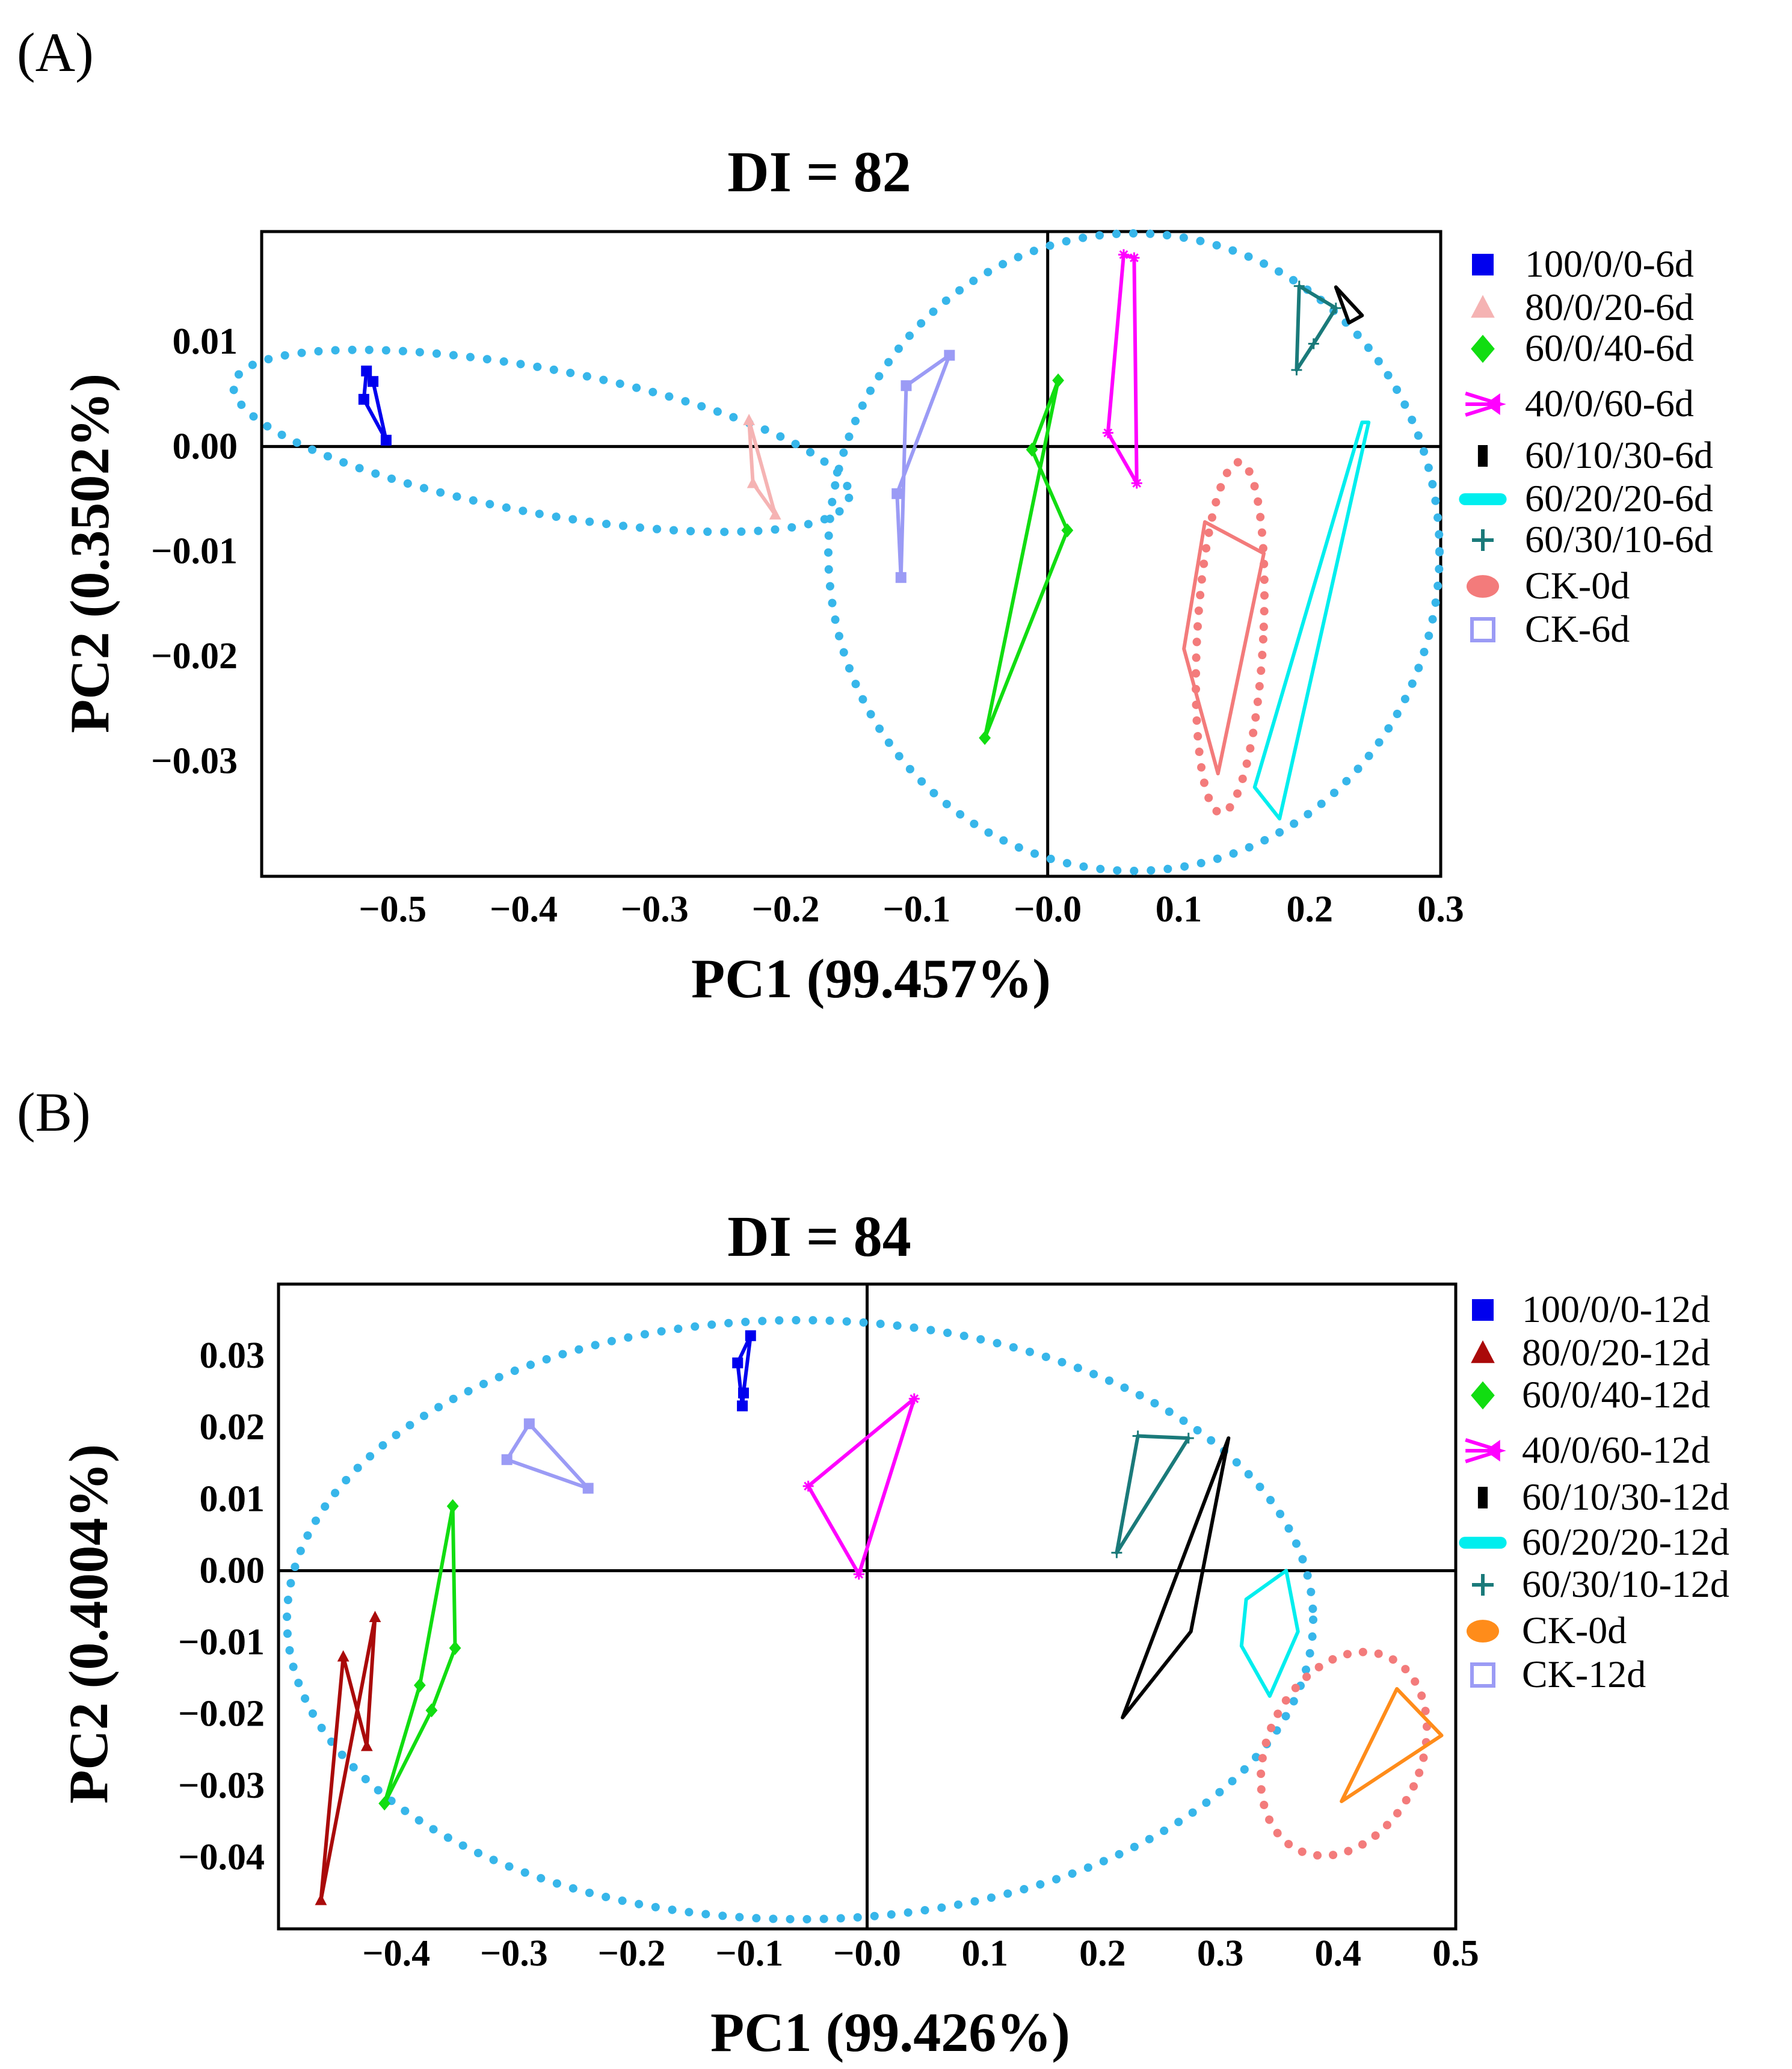 The image size is (1792, 2069). I want to click on x-tick-label: −0.4, so click(524, 909).